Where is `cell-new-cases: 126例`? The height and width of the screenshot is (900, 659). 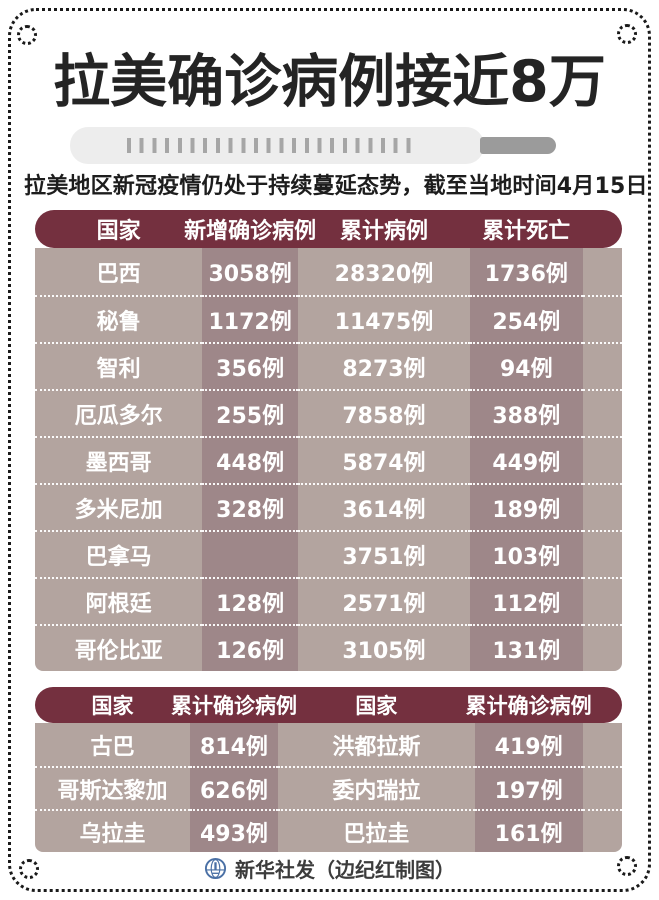 cell-new-cases: 126例 is located at coordinates (250, 647).